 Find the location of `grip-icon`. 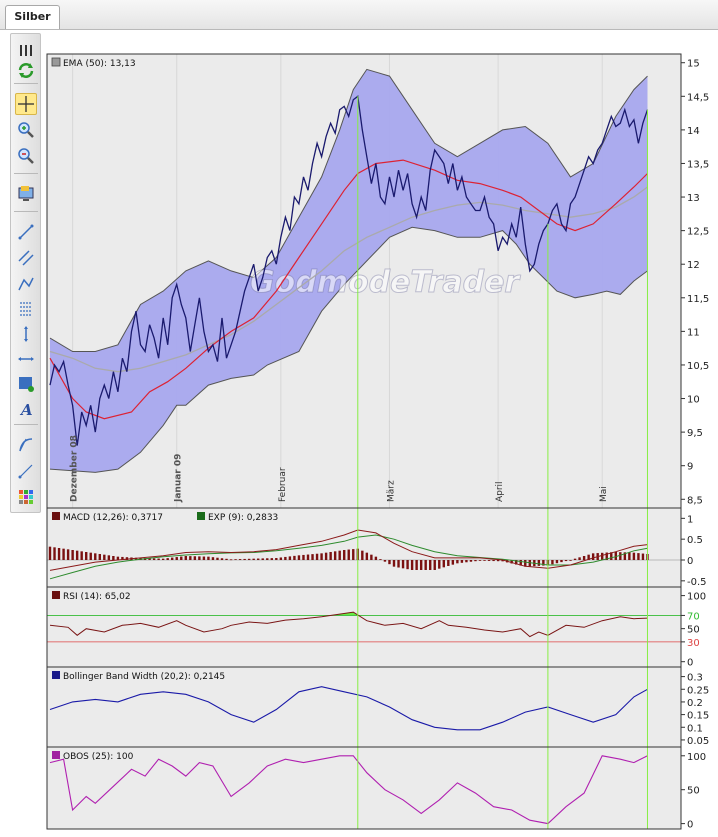

grip-icon is located at coordinates (26, 50).